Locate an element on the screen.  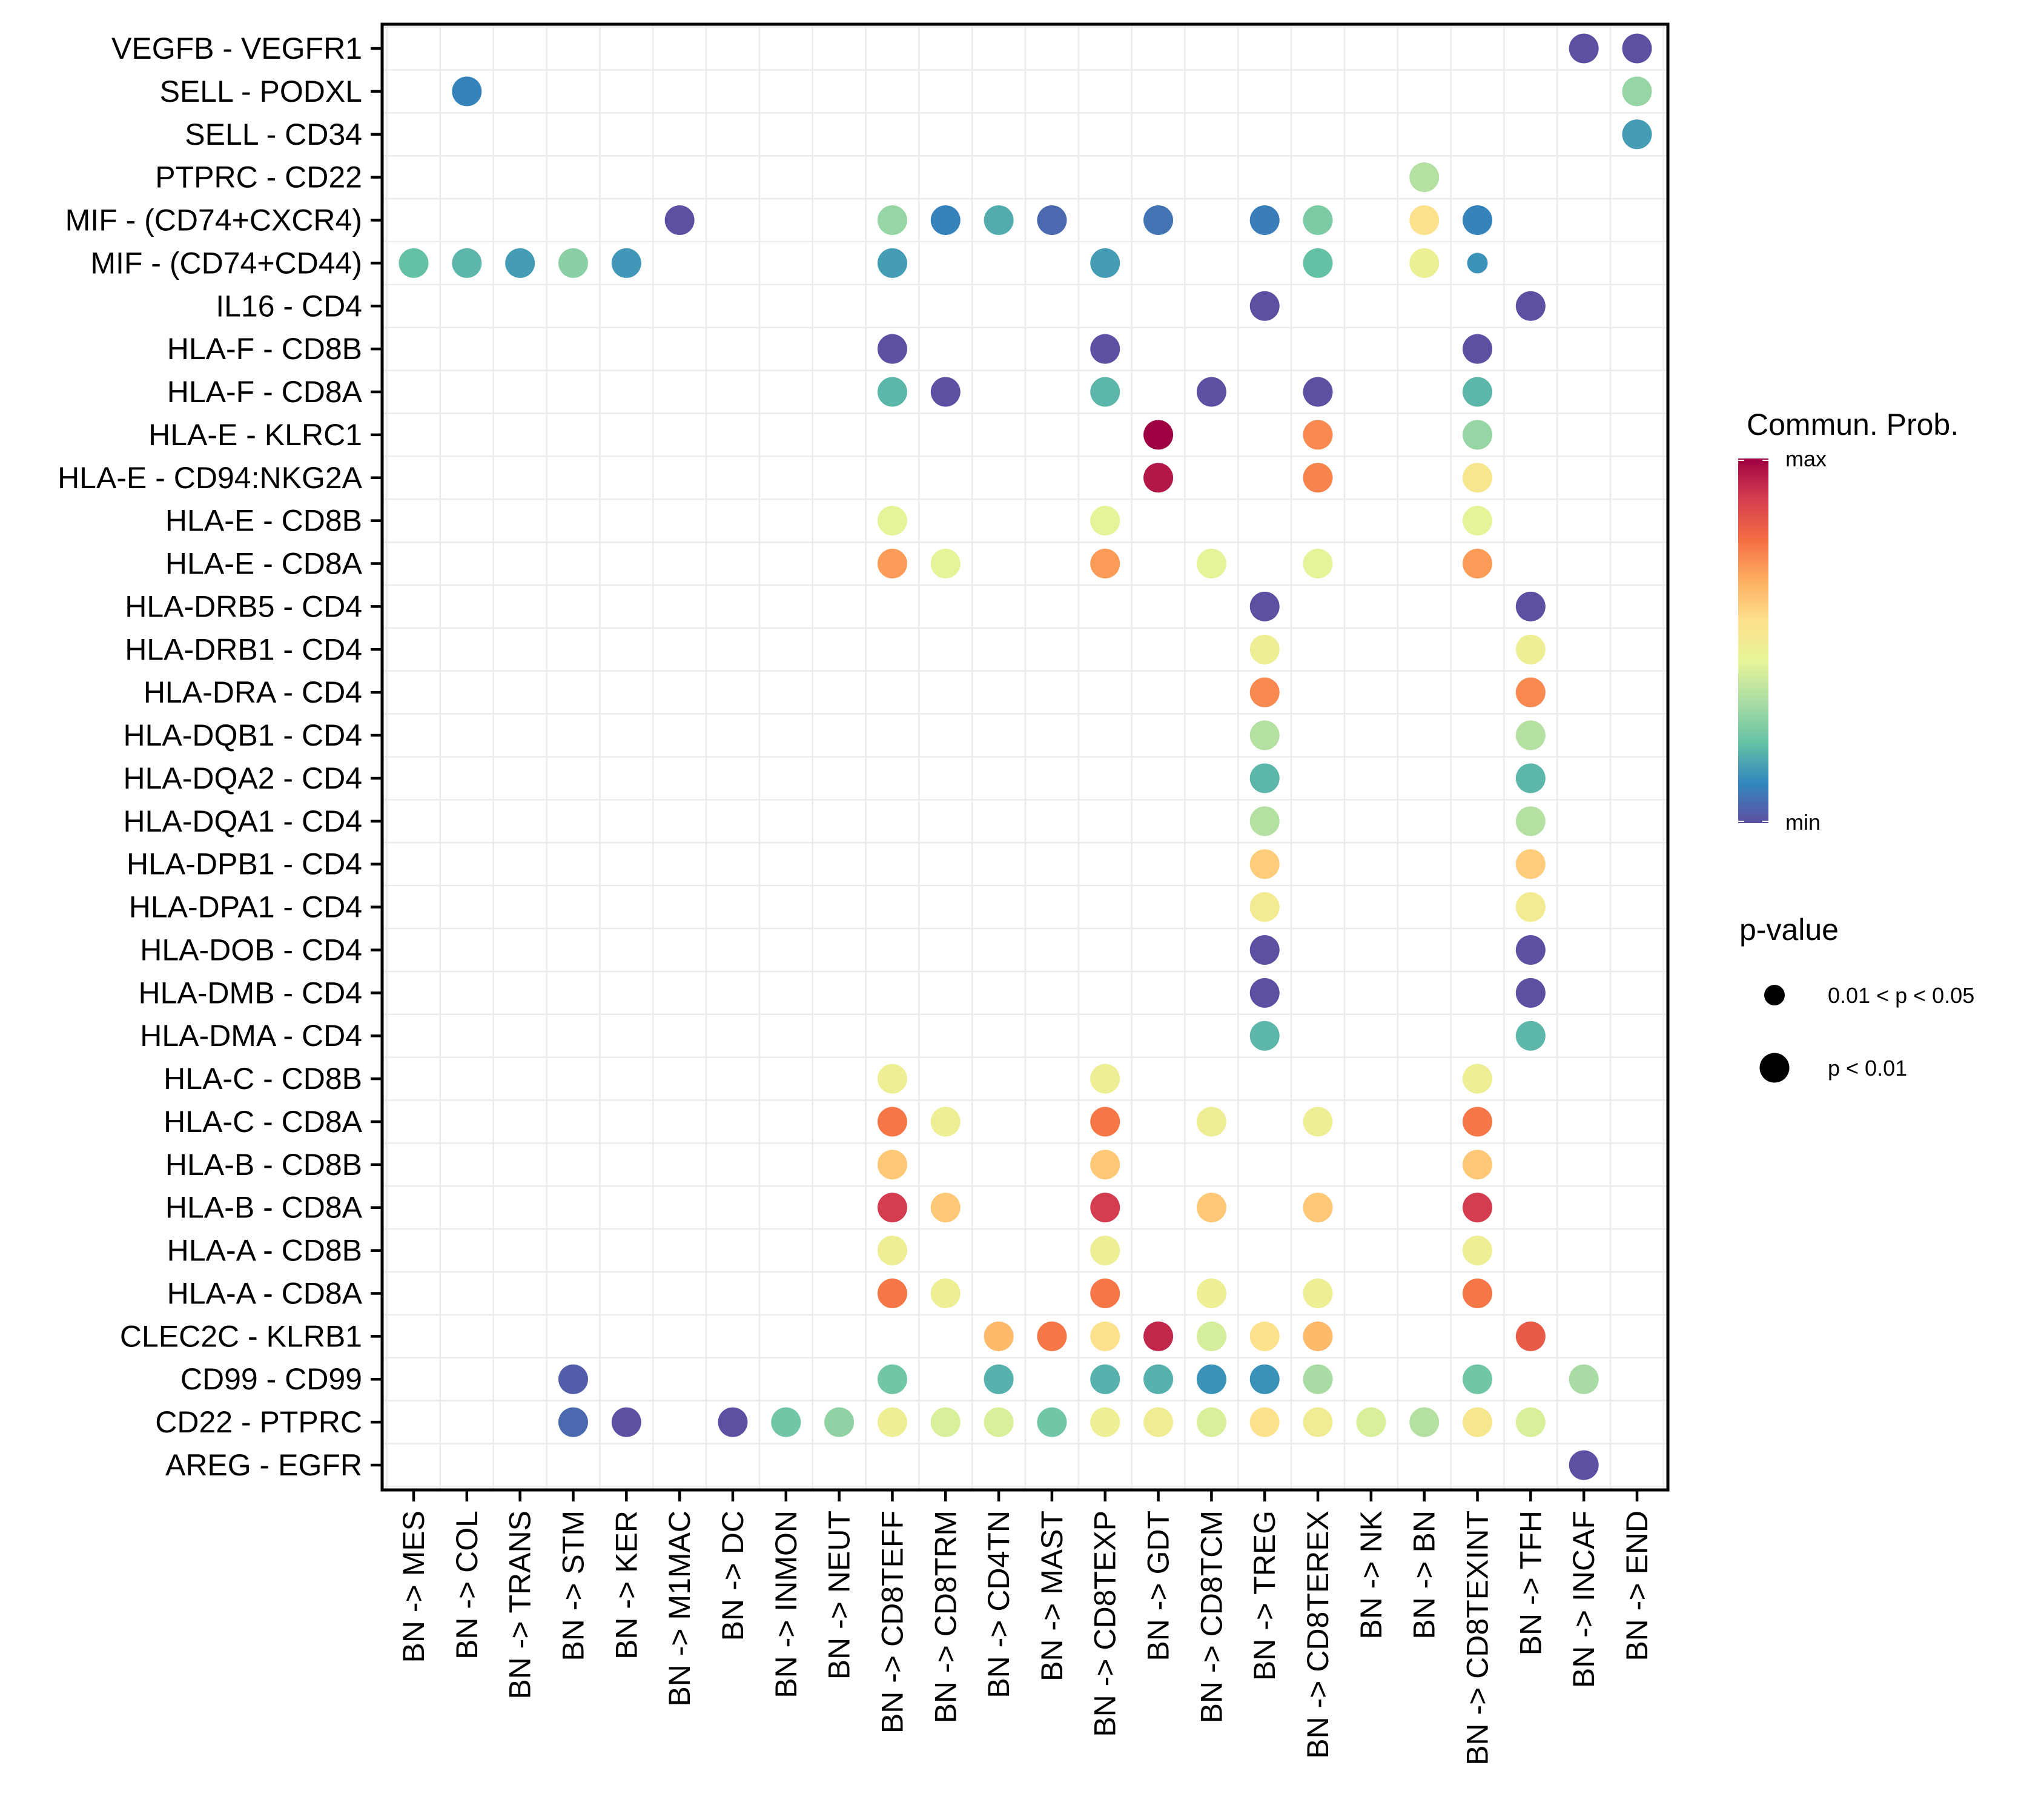
y-tick-label: CLEC2C - KLRB1 is located at coordinates (241, 1336).